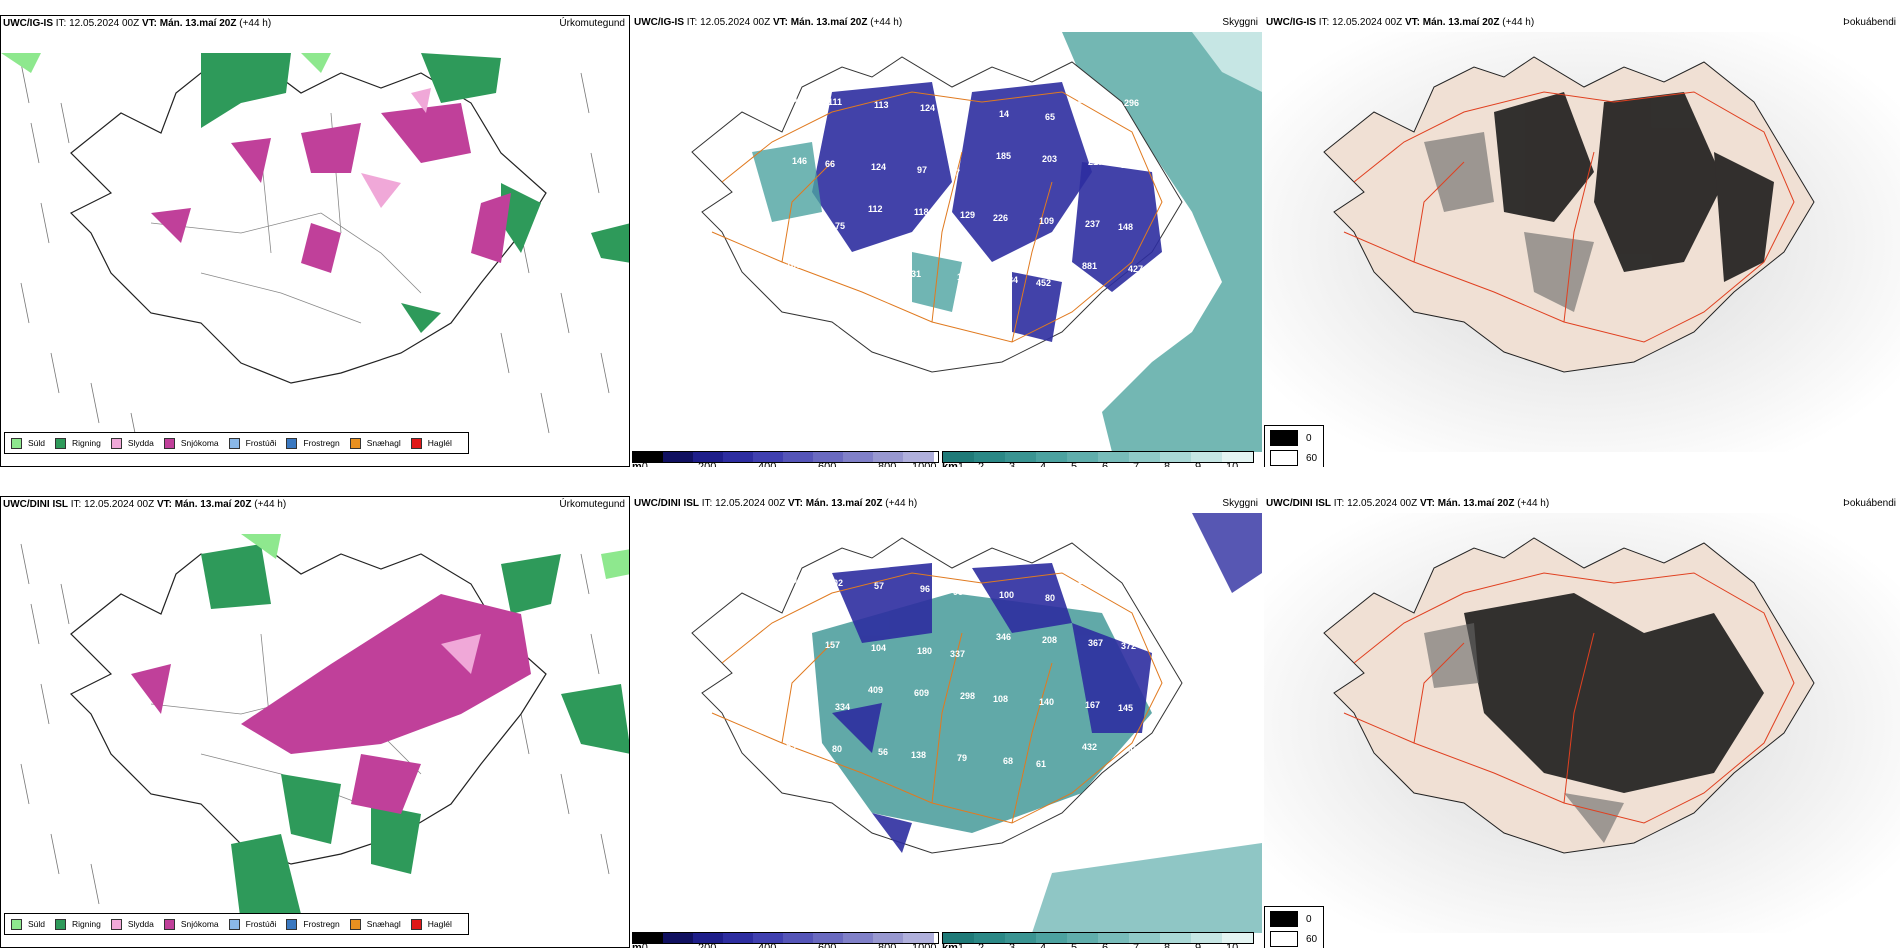 The width and height of the screenshot is (1900, 950). What do you see at coordinates (834, 330) in the screenshot?
I see `visibility-value-label: 23` at bounding box center [834, 330].